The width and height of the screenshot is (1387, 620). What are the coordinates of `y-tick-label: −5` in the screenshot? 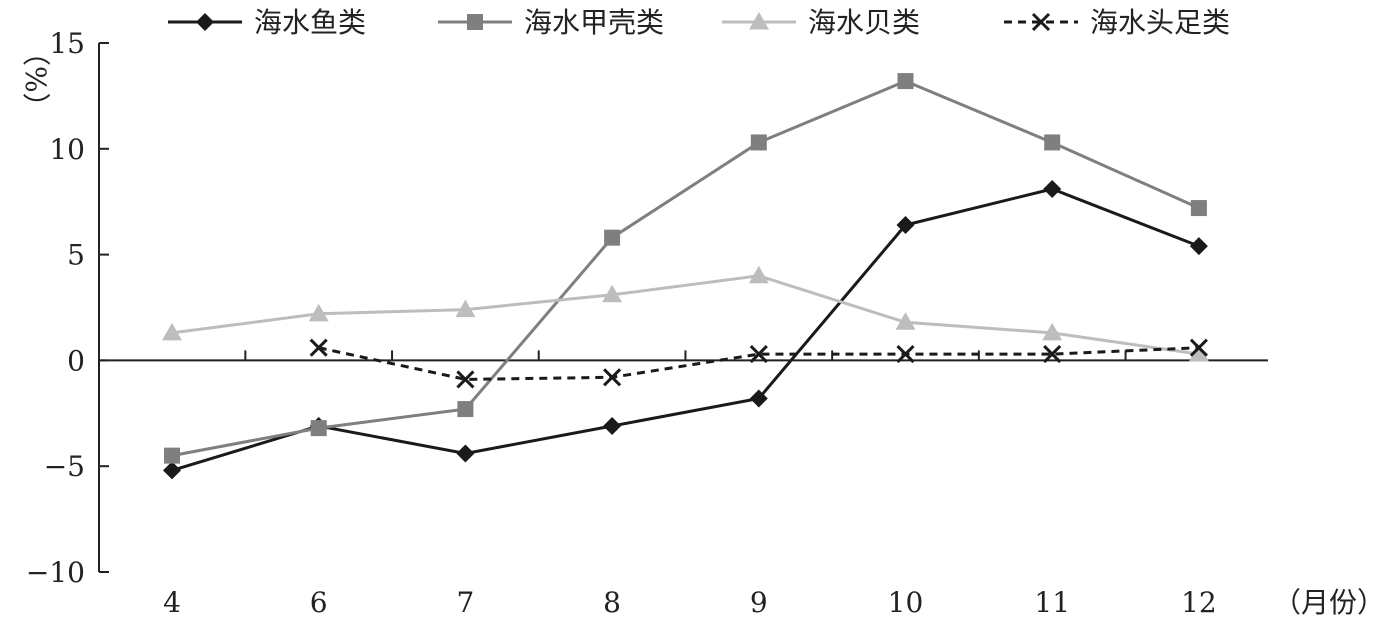 It's located at (64, 466).